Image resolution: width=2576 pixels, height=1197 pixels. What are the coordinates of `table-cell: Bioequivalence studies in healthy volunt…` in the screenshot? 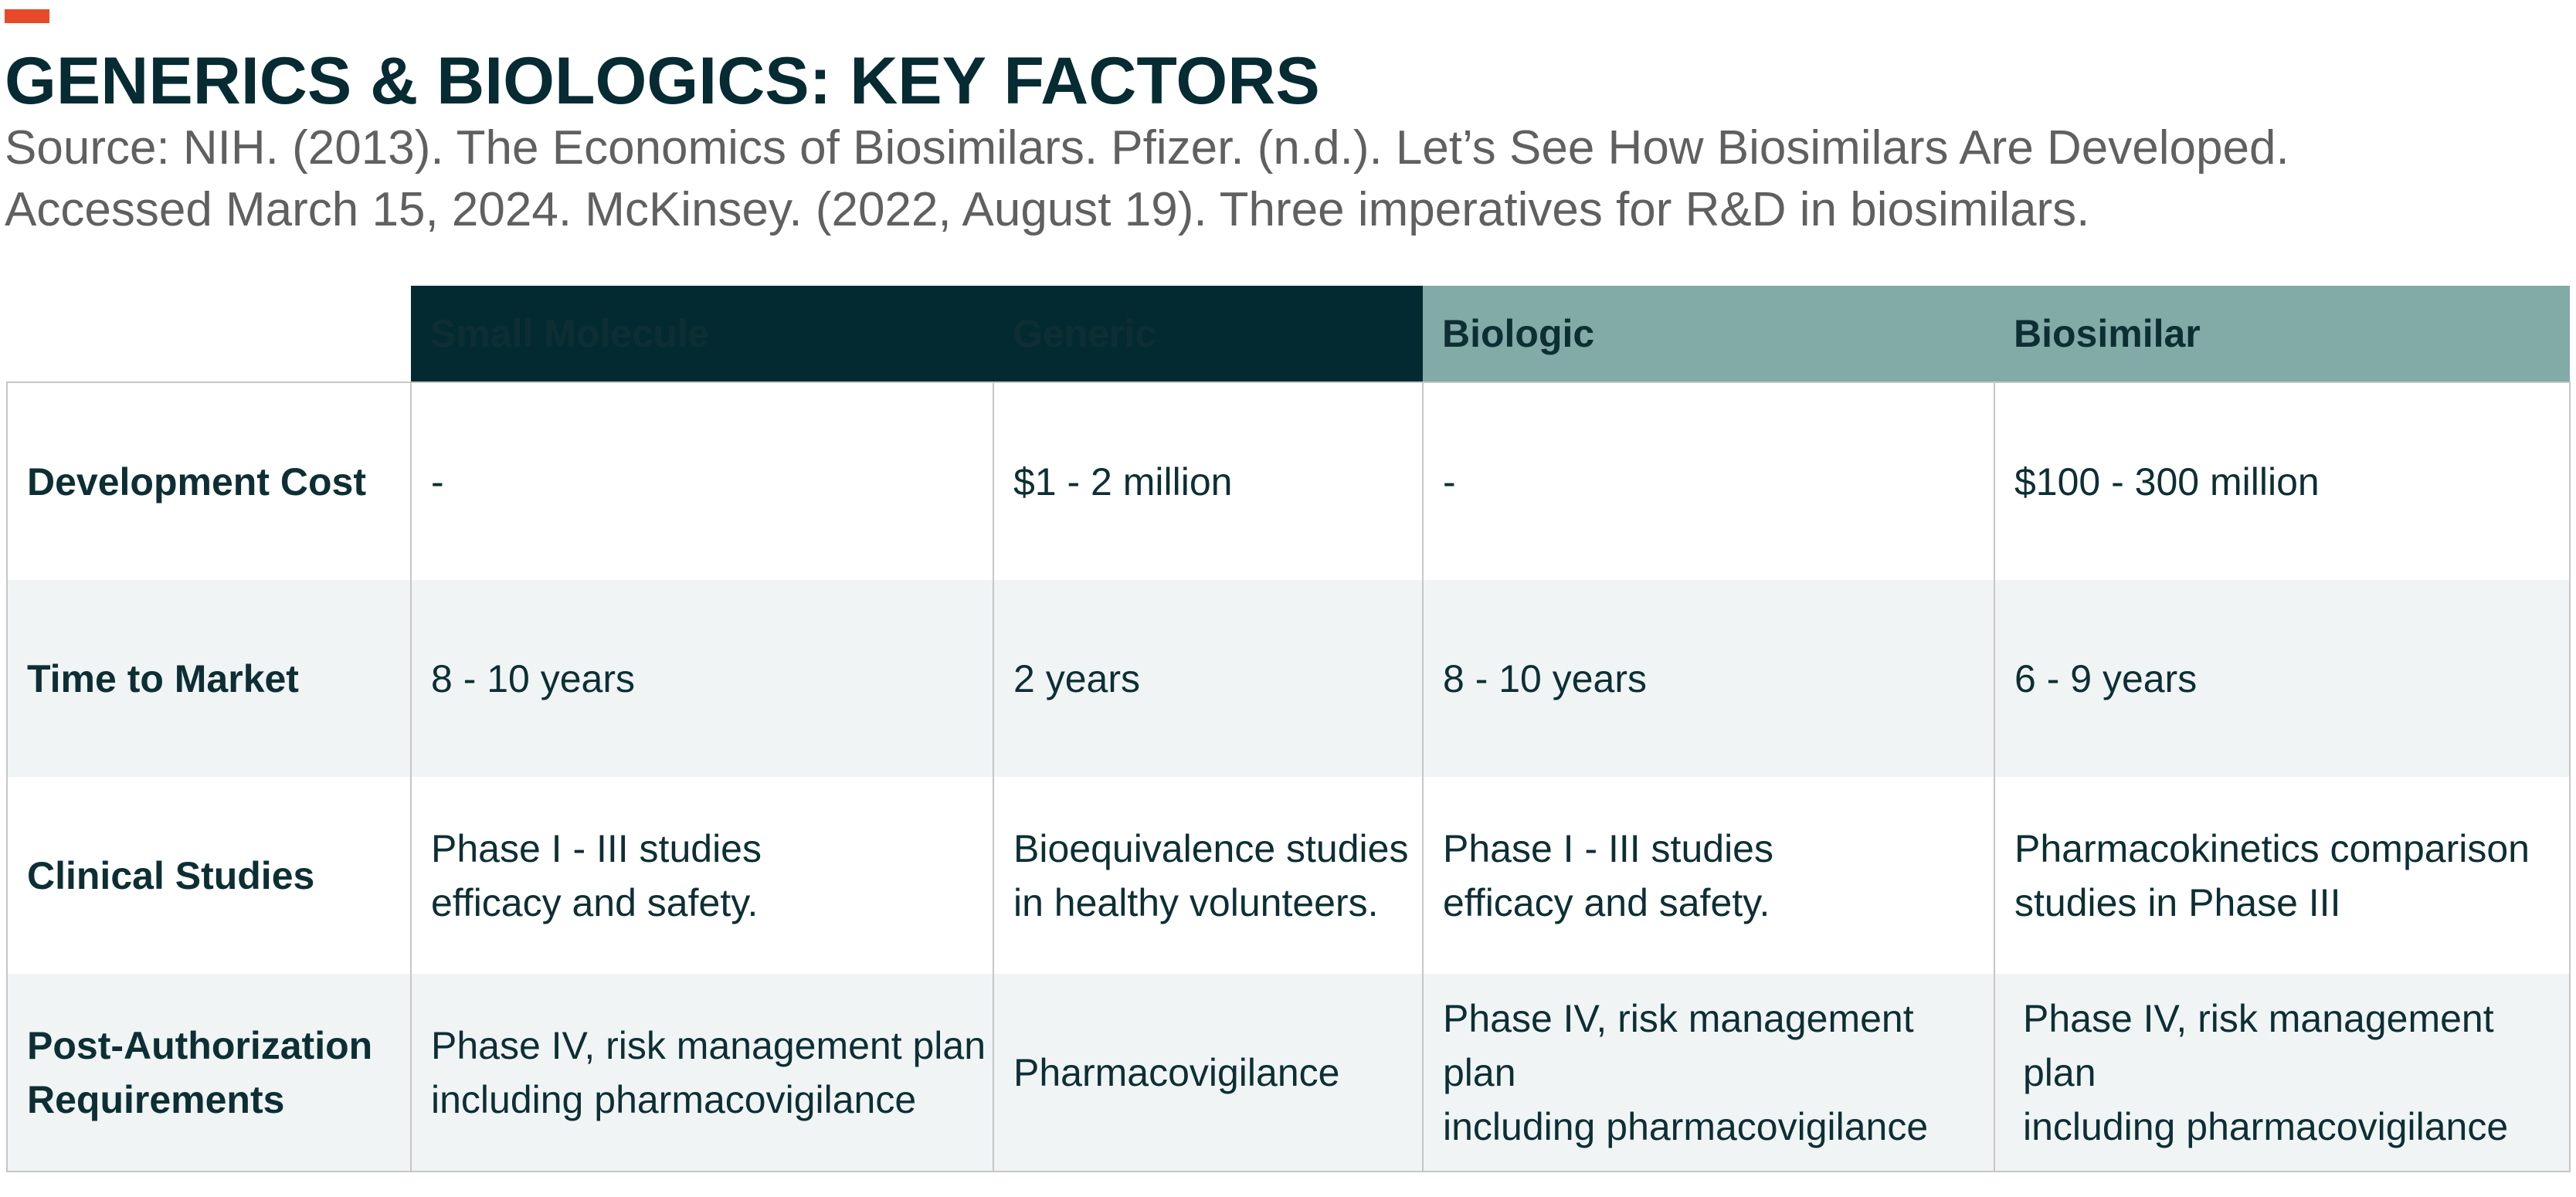 It's located at (1208, 875).